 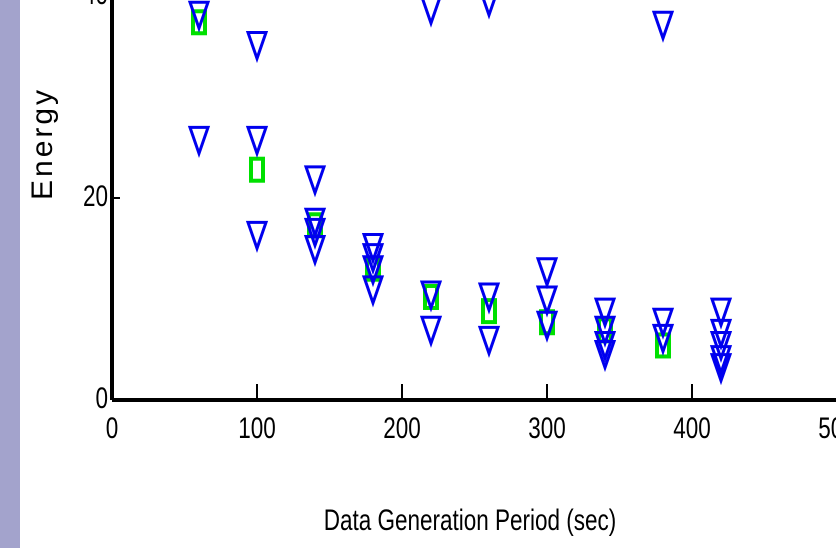 What do you see at coordinates (547, 428) in the screenshot?
I see `x-tick-label: 300` at bounding box center [547, 428].